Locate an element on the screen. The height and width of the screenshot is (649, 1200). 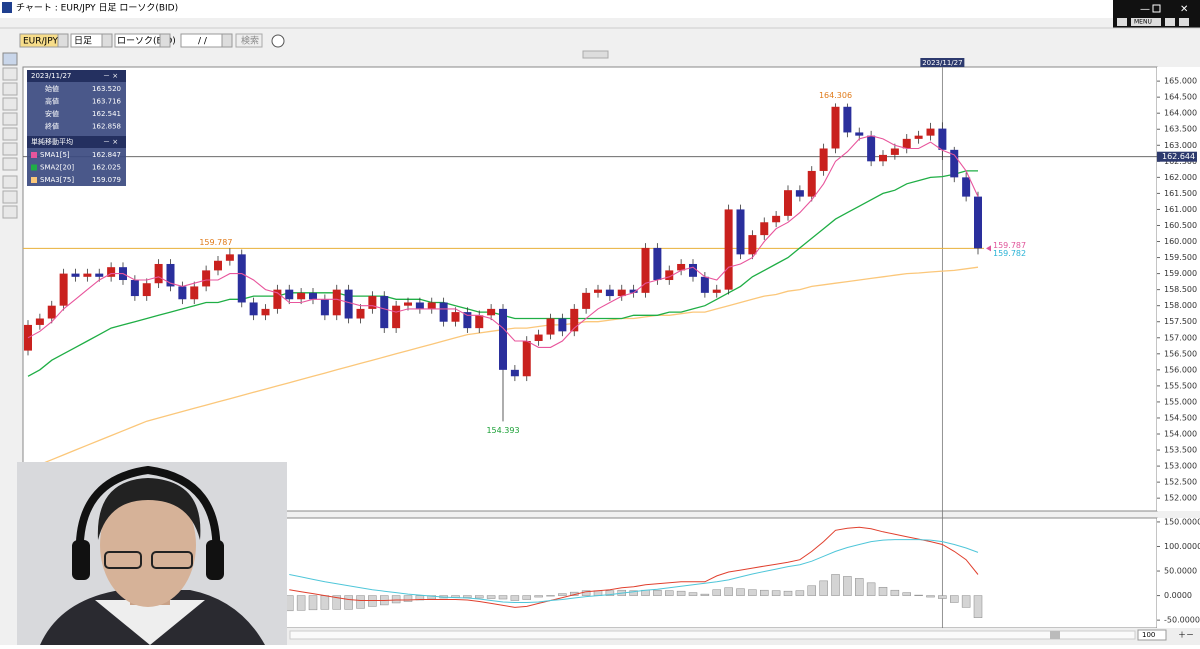
scrollbar is located at coordinates (712, 635).